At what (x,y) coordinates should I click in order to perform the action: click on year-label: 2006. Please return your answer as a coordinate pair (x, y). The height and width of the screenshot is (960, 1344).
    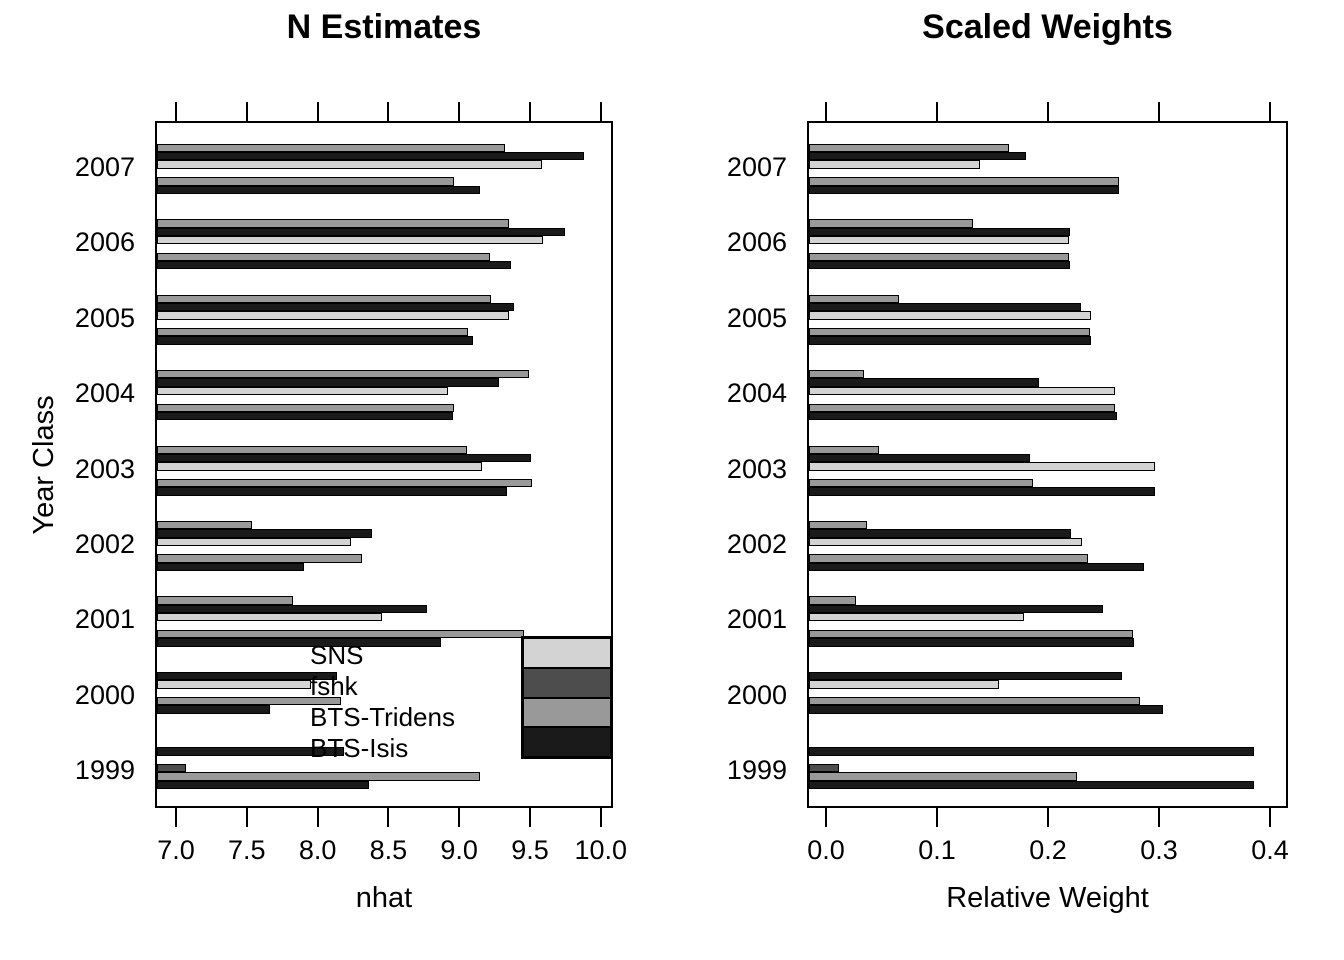
    Looking at the image, I should click on (104, 242).